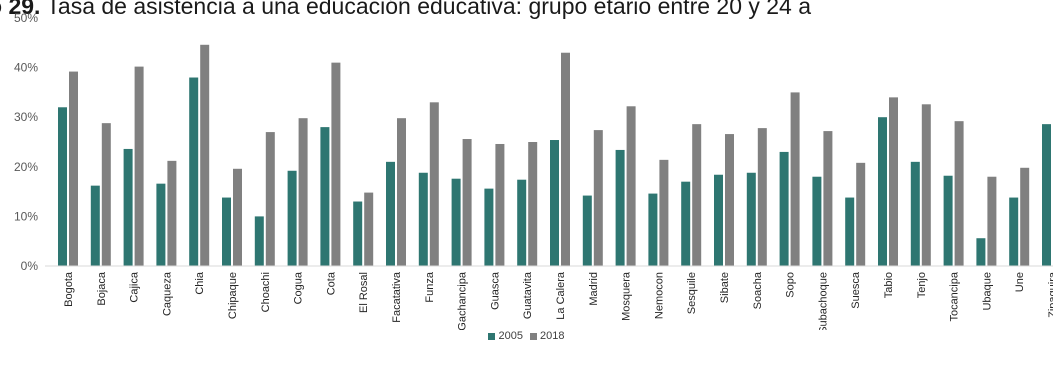 Image resolution: width=1053 pixels, height=370 pixels. What do you see at coordinates (397, 297) in the screenshot?
I see `x-tick-label: Facatativa` at bounding box center [397, 297].